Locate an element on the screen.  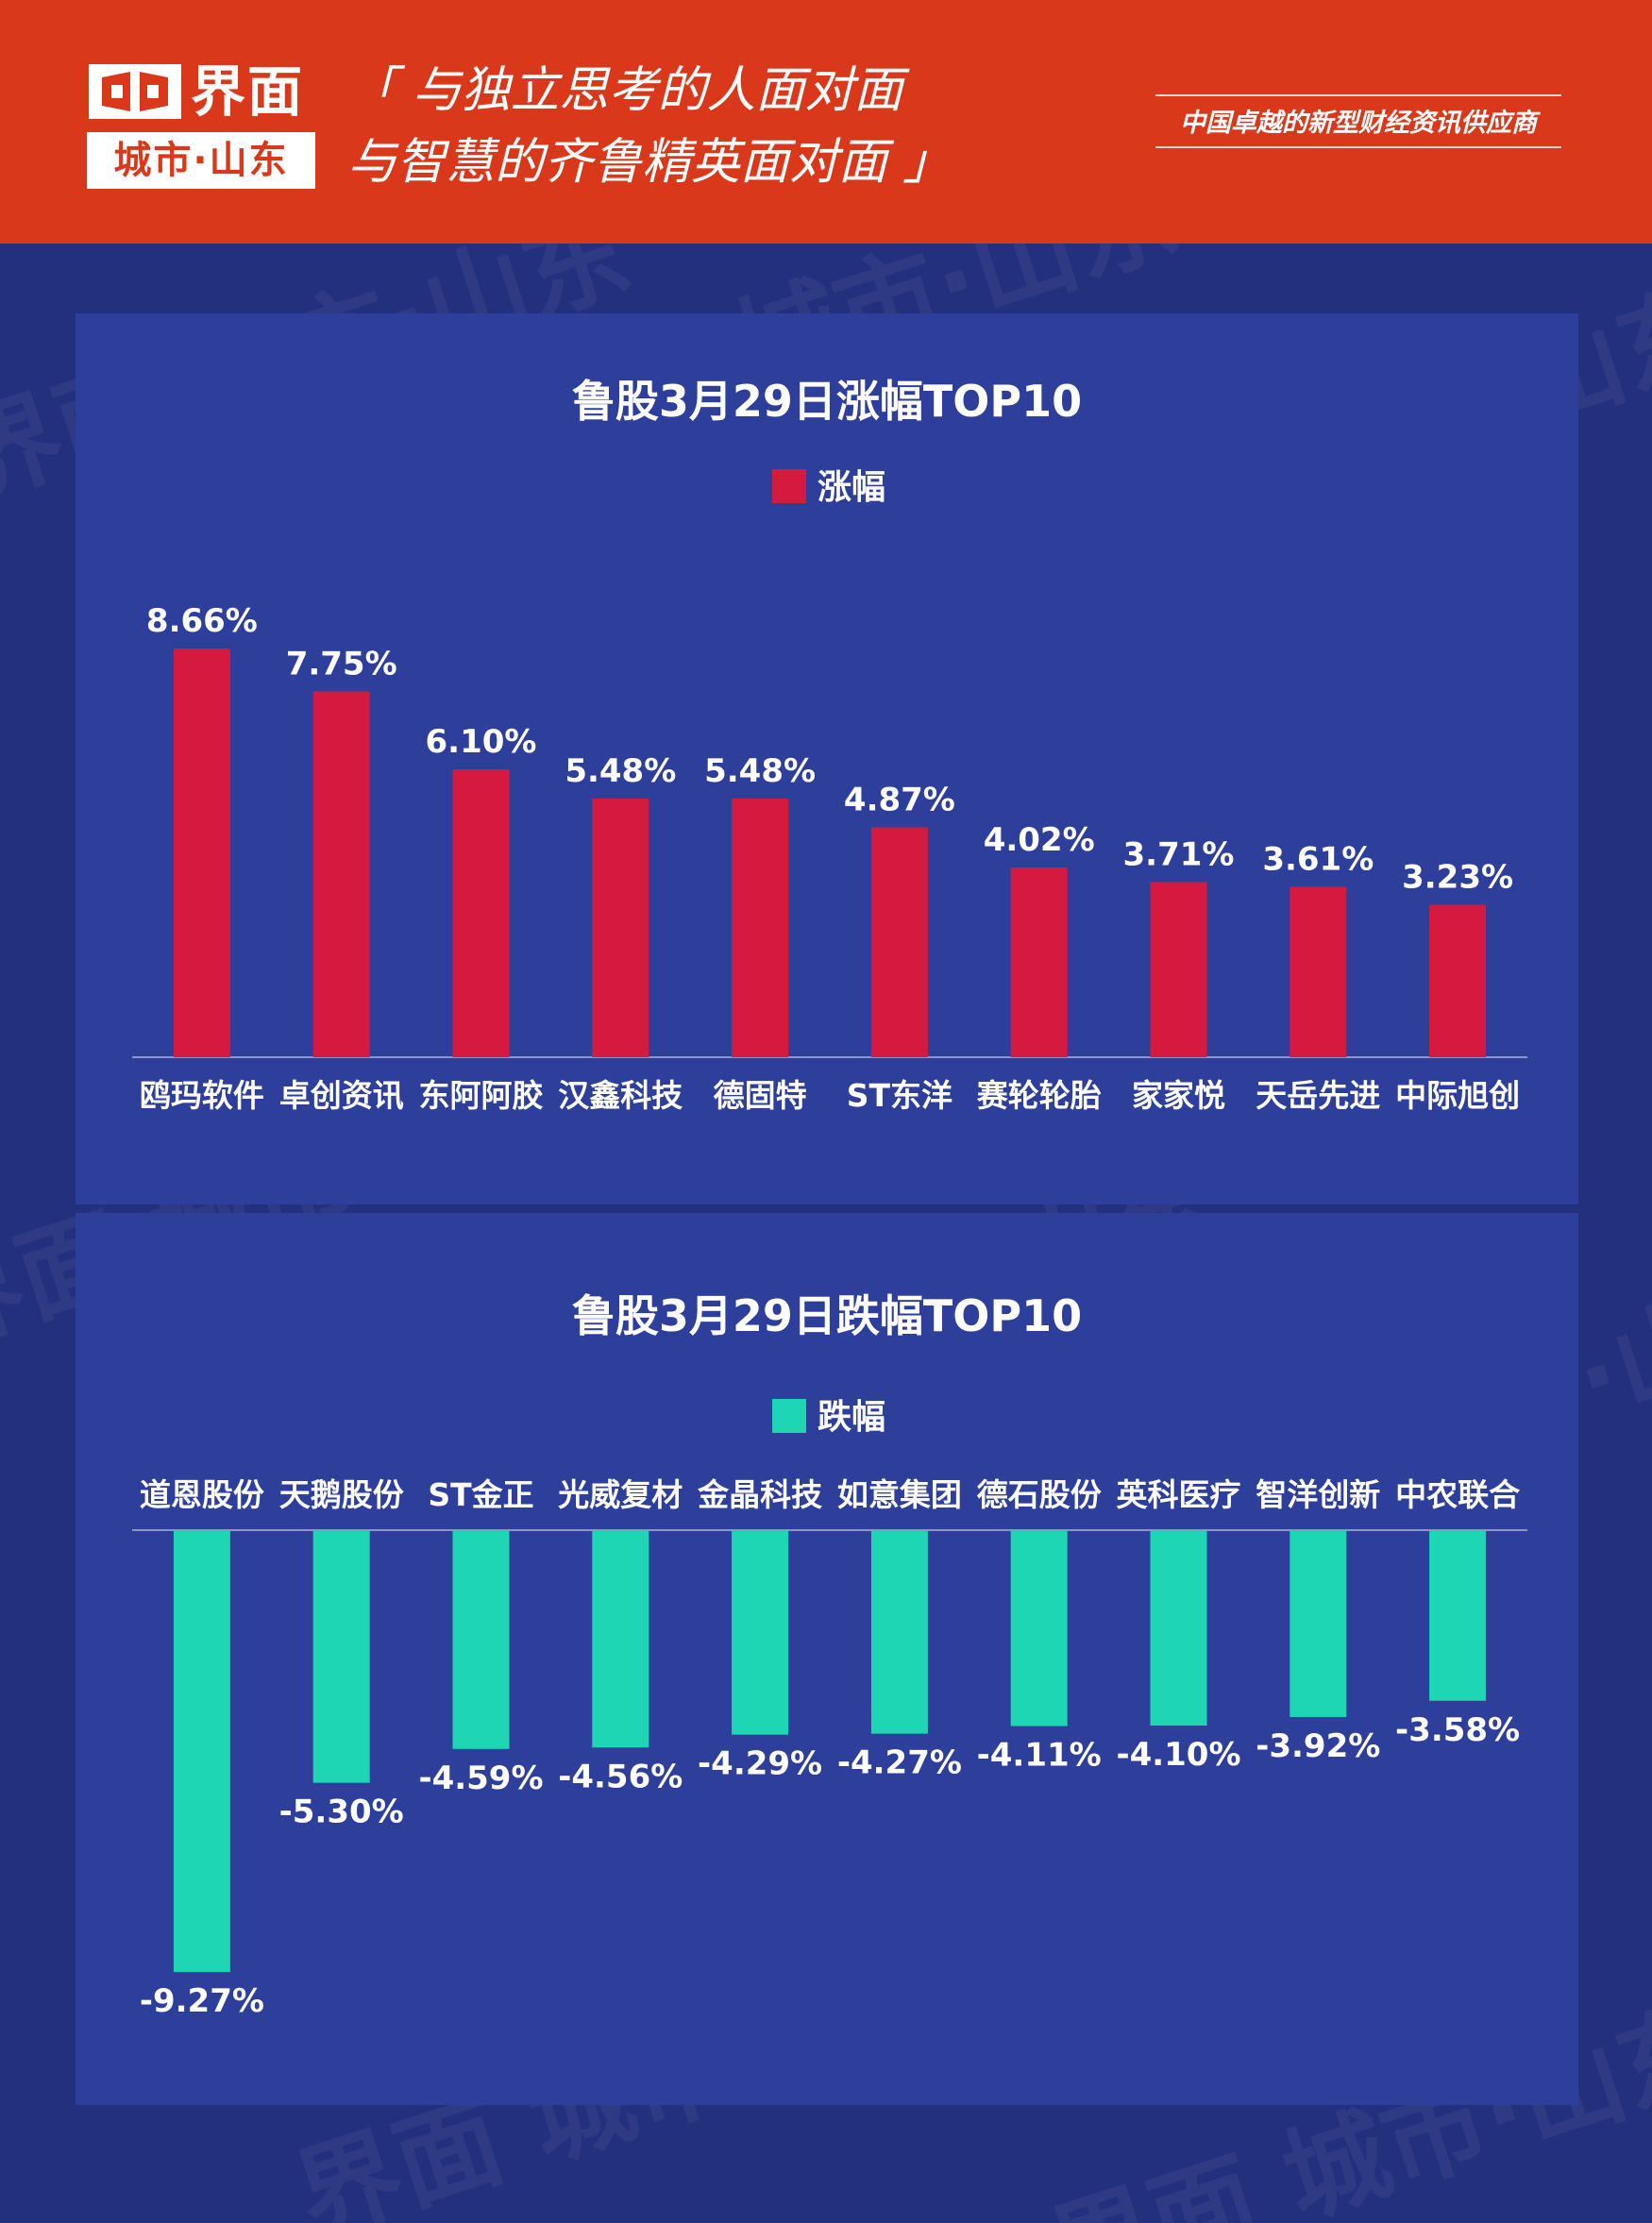
category-label: ST金正 is located at coordinates (480, 1494).